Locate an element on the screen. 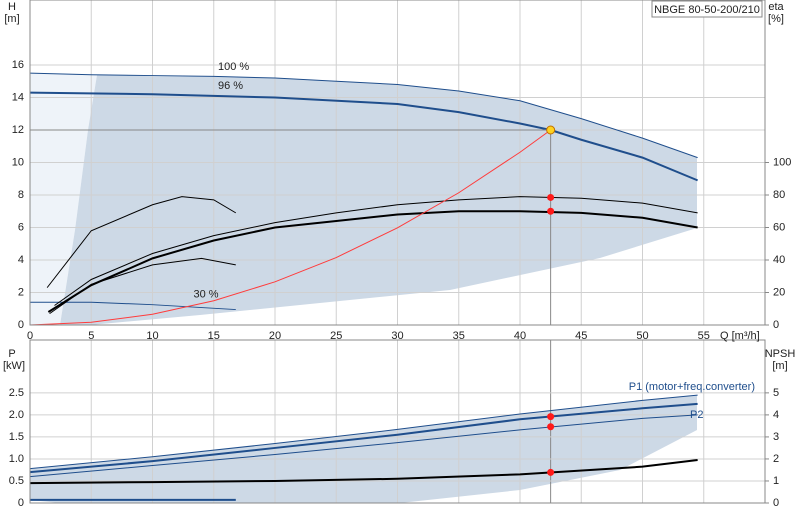 Image resolution: width=800 pixels, height=520 pixels. x-tick-label: 25 is located at coordinates (336, 336).